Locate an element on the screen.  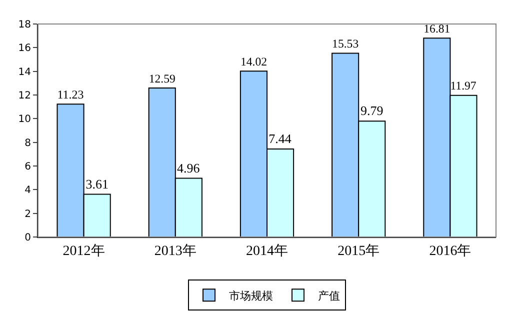
y-tick-label: 12 is located at coordinates (24, 96).